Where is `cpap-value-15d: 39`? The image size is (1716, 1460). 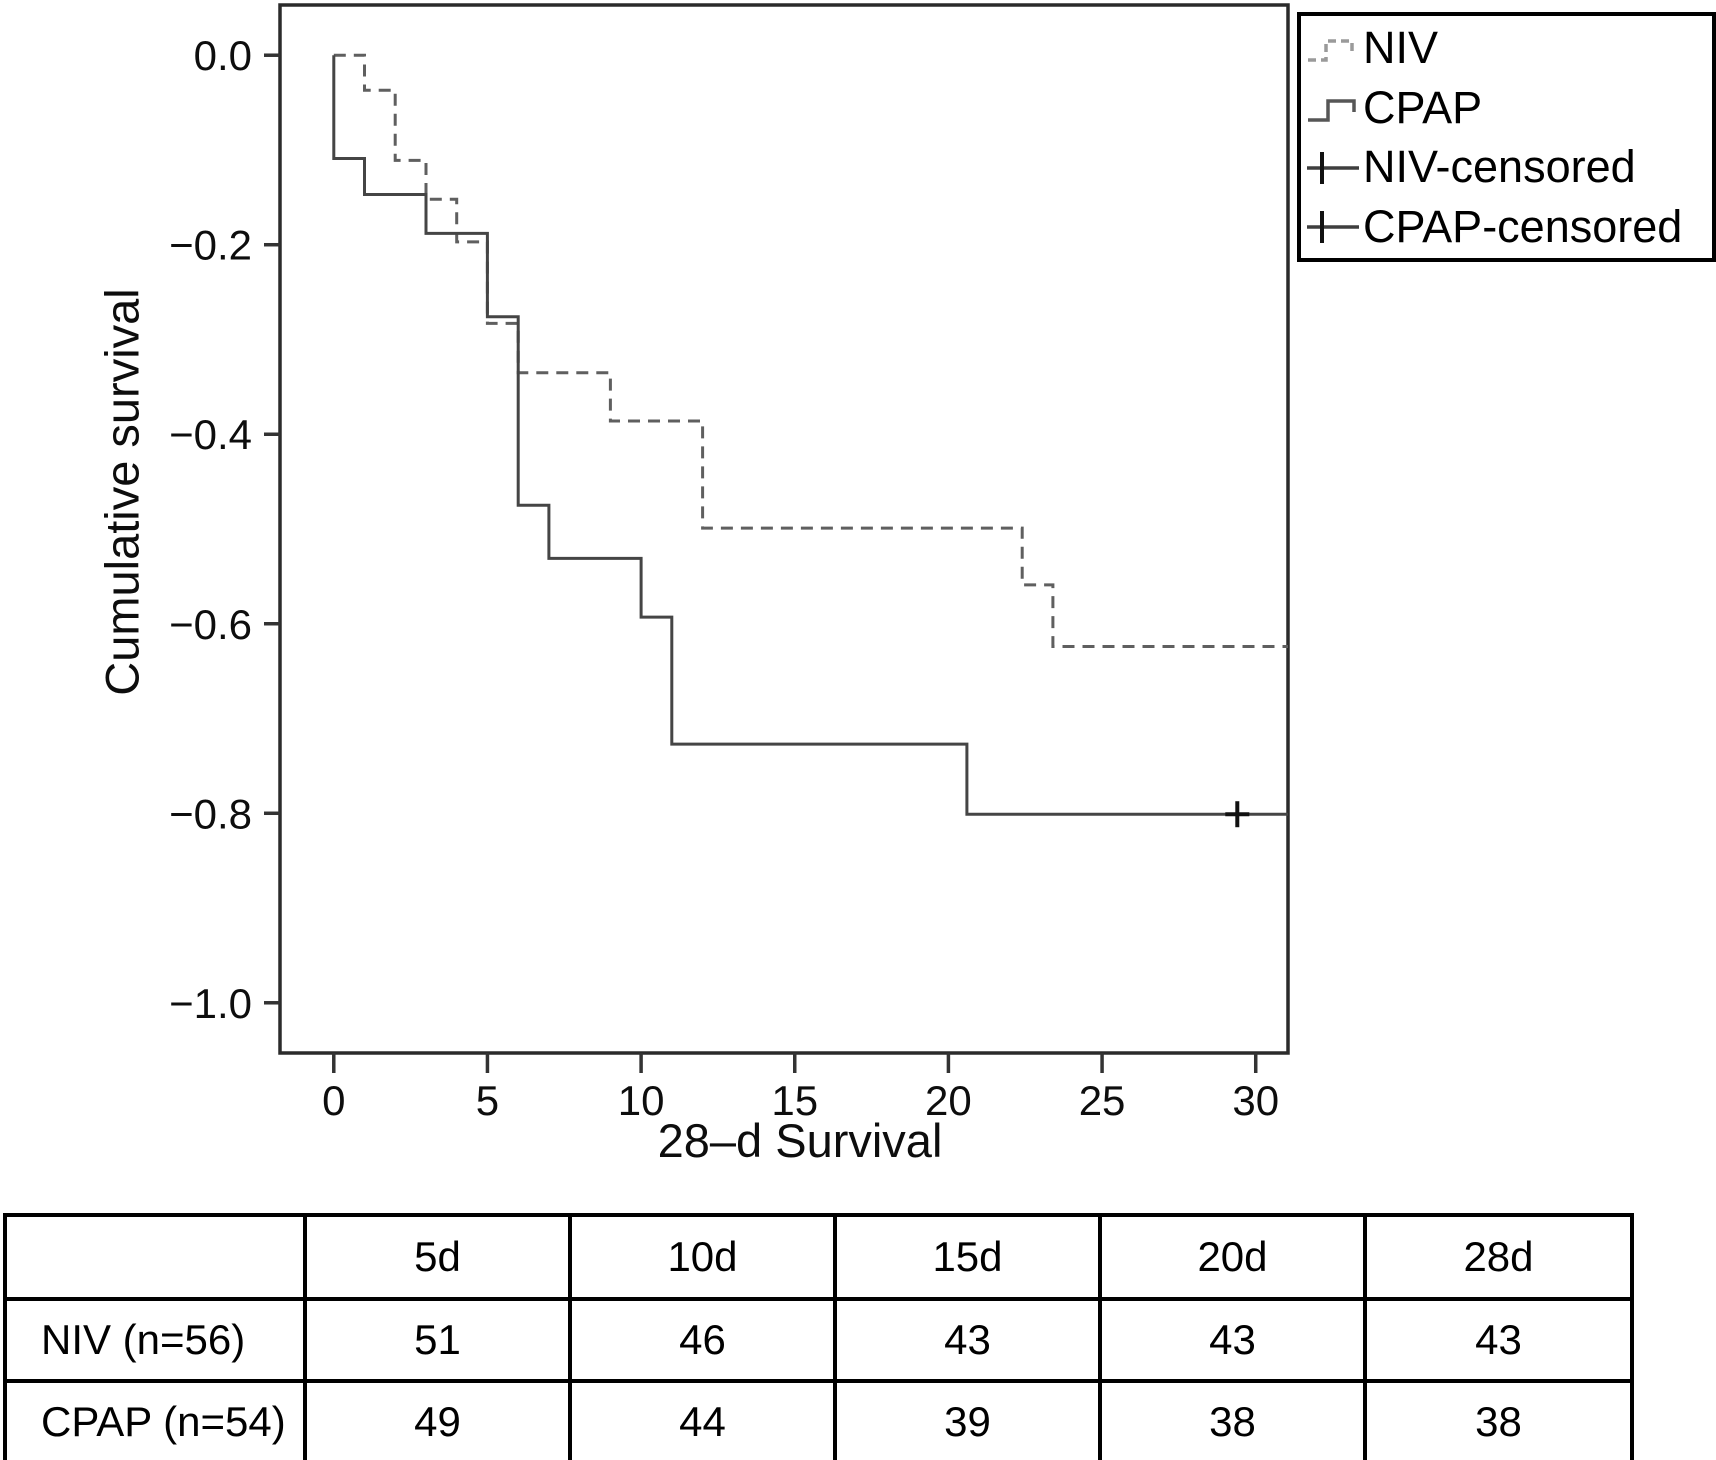
cpap-value-15d: 39 is located at coordinates (967, 1419).